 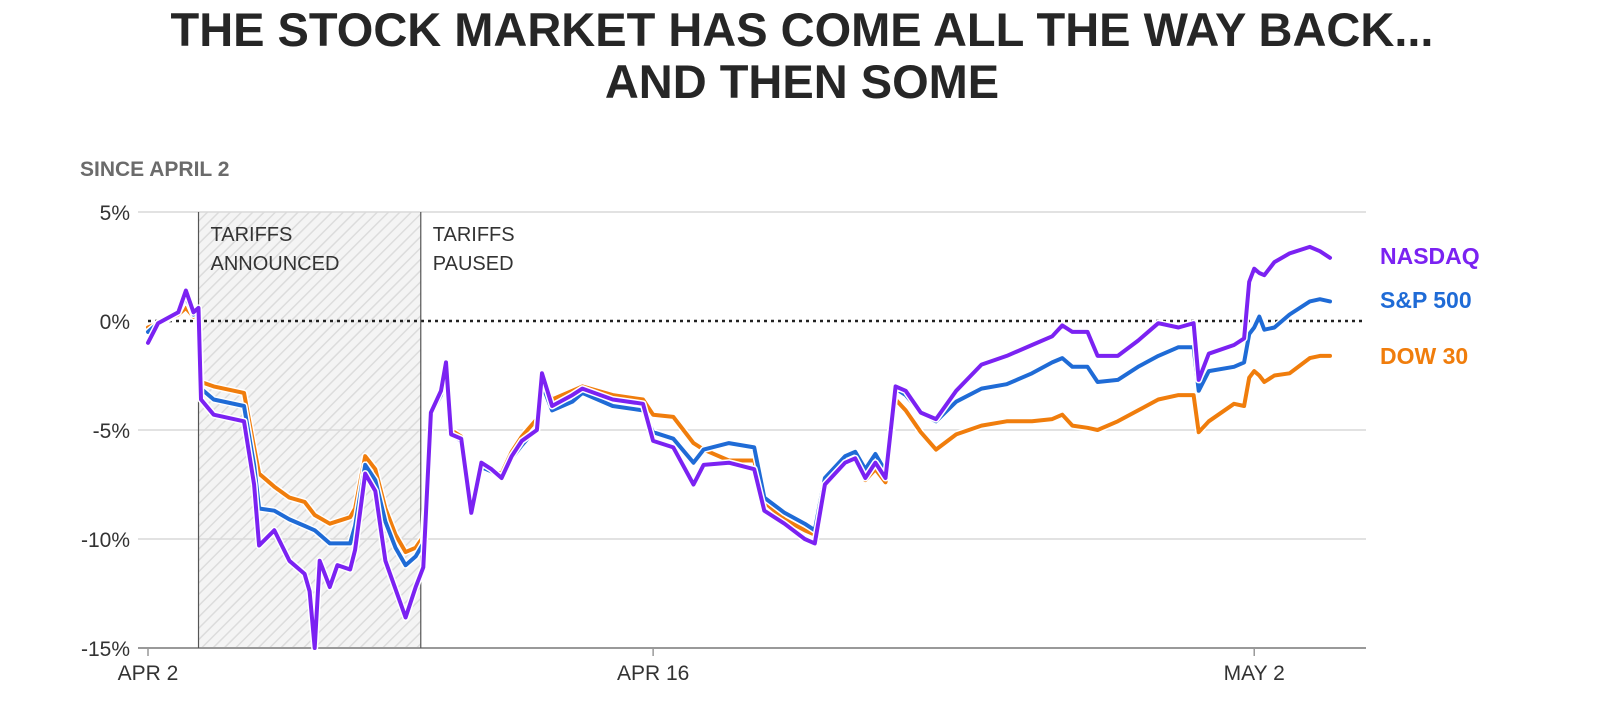 I want to click on y-tick-label: 5%, so click(x=115, y=213).